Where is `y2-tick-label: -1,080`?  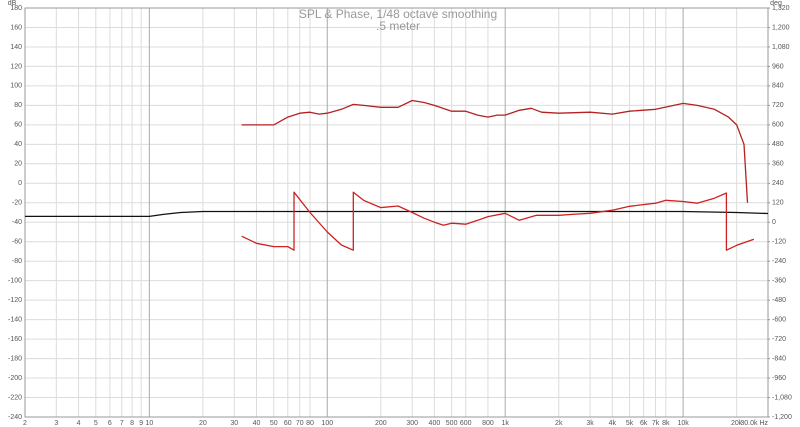 y2-tick-label: -1,080 is located at coordinates (782, 397).